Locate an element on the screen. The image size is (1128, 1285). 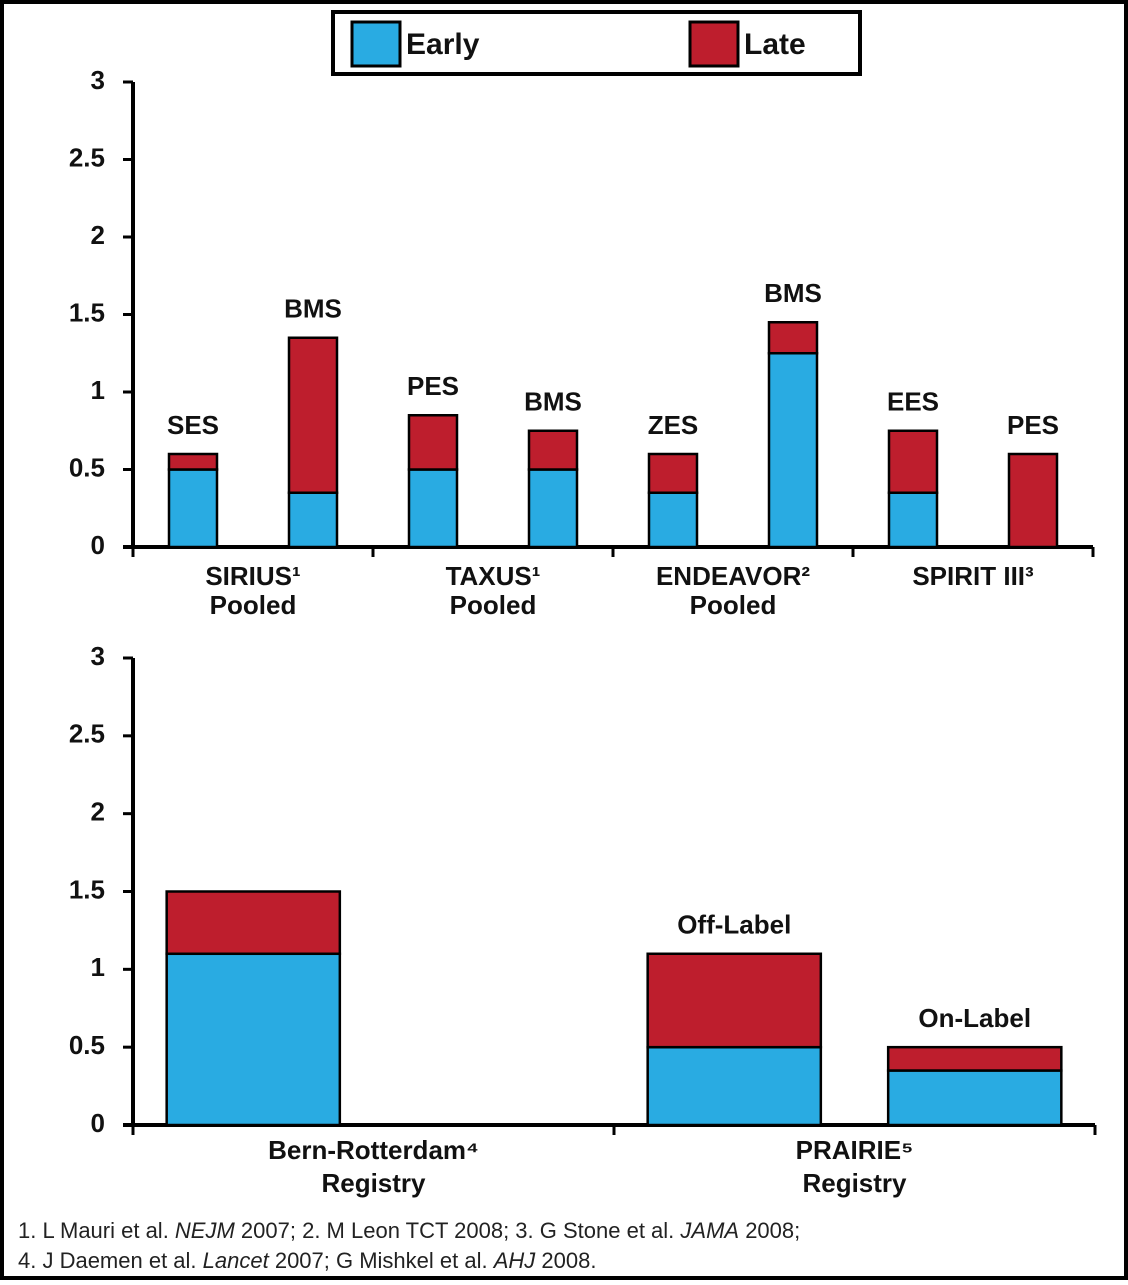
legend-label: Late is located at coordinates (775, 44).